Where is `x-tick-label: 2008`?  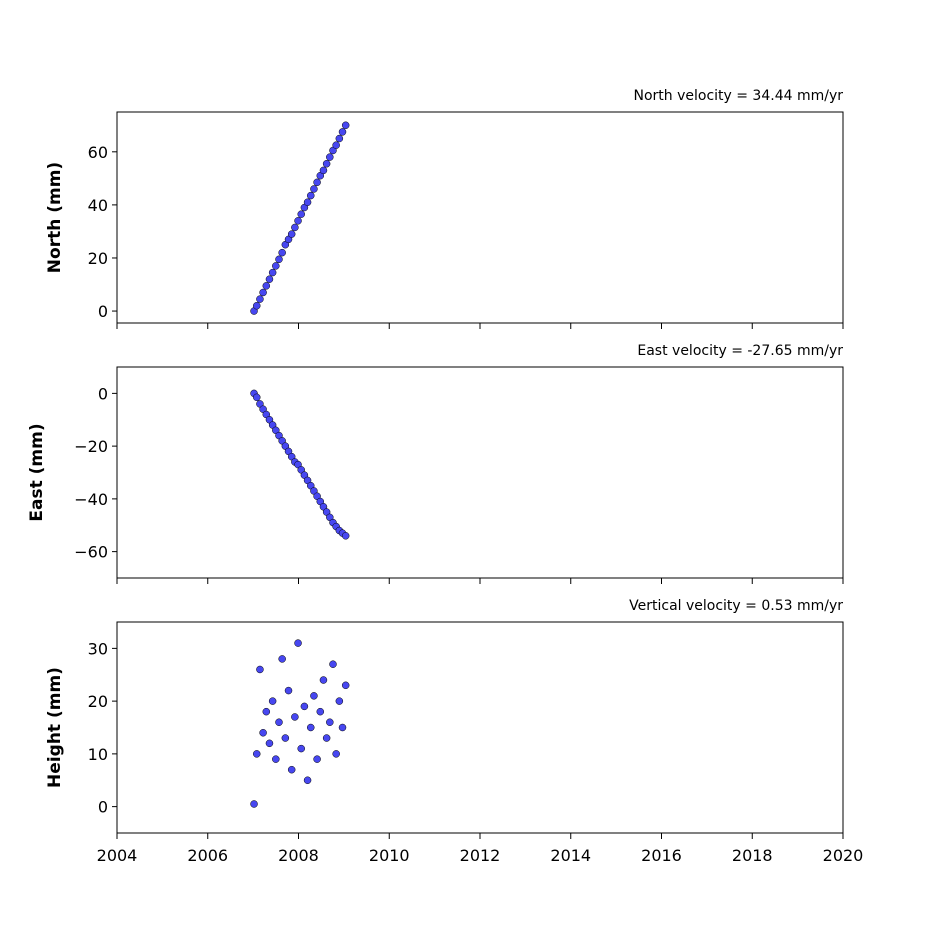 x-tick-label: 2008 is located at coordinates (298, 855).